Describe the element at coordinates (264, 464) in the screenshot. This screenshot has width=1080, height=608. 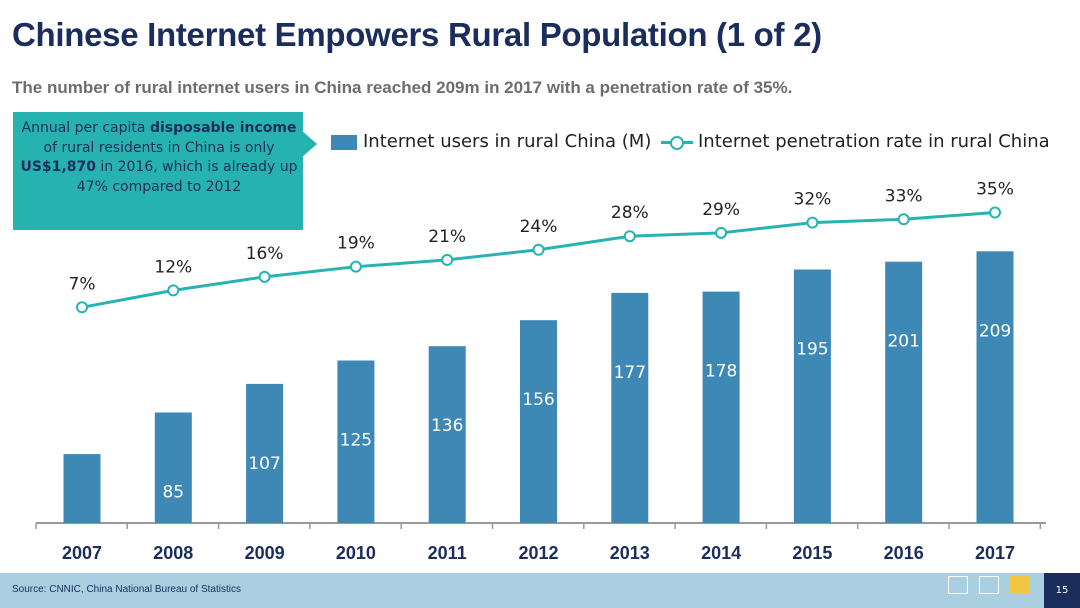
I see `bar-value-label: 107` at that location.